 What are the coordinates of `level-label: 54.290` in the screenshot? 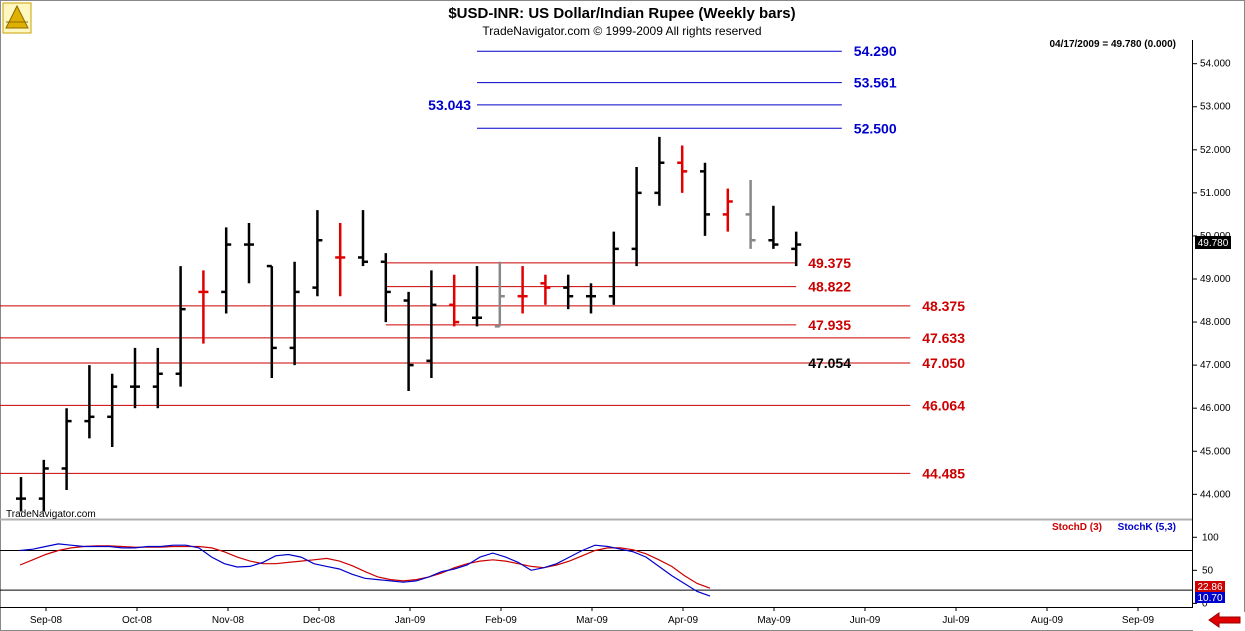 It's located at (875, 51).